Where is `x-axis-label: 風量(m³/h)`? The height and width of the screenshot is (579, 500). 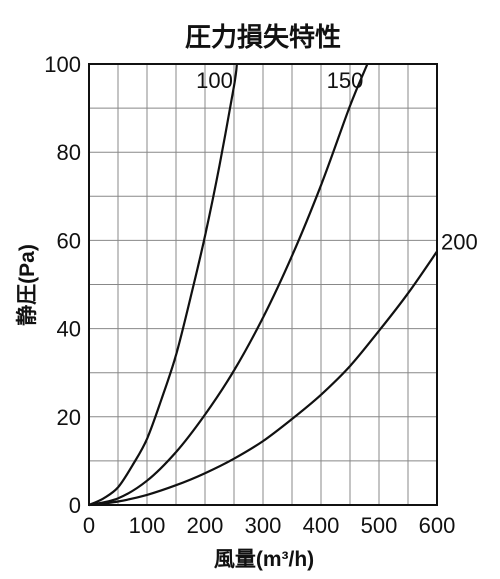 x-axis-label: 風量(m³/h) is located at coordinates (264, 559).